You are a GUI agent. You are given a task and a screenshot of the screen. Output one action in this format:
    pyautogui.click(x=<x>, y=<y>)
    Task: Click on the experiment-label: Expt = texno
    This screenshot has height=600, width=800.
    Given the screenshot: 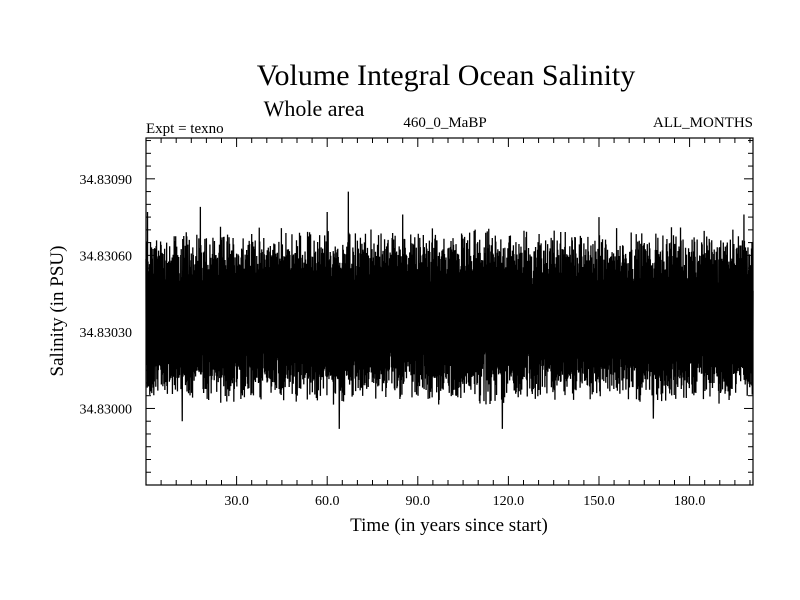 What is the action you would take?
    pyautogui.click(x=185, y=129)
    